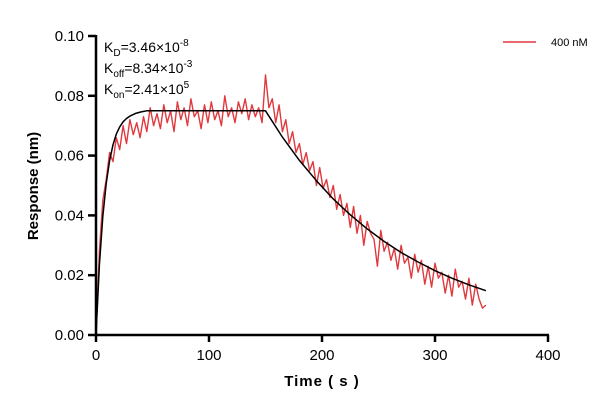 The height and width of the screenshot is (412, 616). What do you see at coordinates (69, 215) in the screenshot?
I see `y-tick-label: 0.04` at bounding box center [69, 215].